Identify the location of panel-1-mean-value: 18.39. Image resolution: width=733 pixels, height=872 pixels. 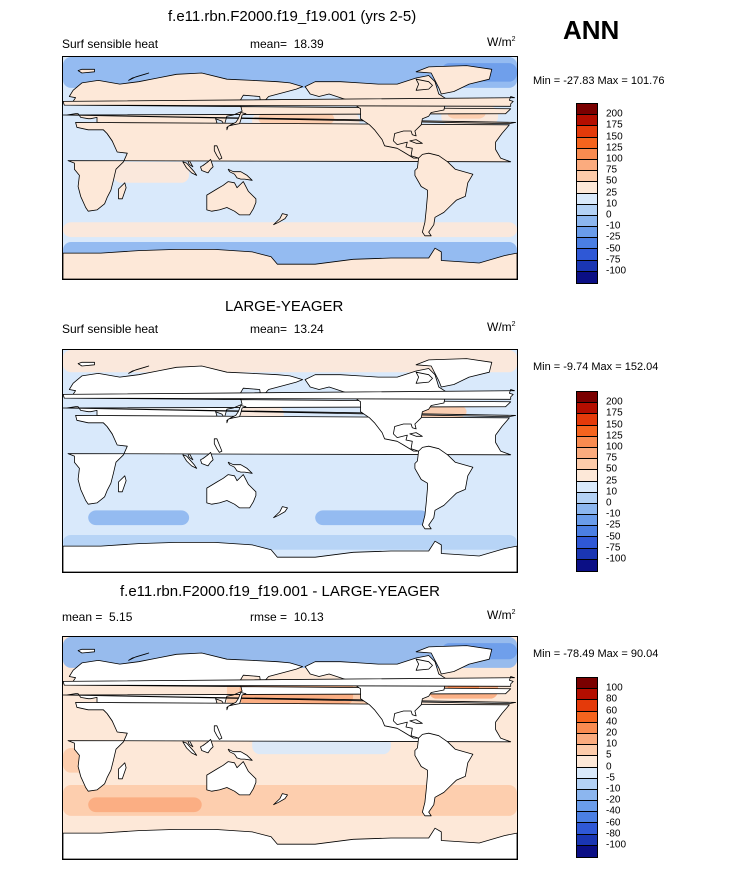
(308, 44).